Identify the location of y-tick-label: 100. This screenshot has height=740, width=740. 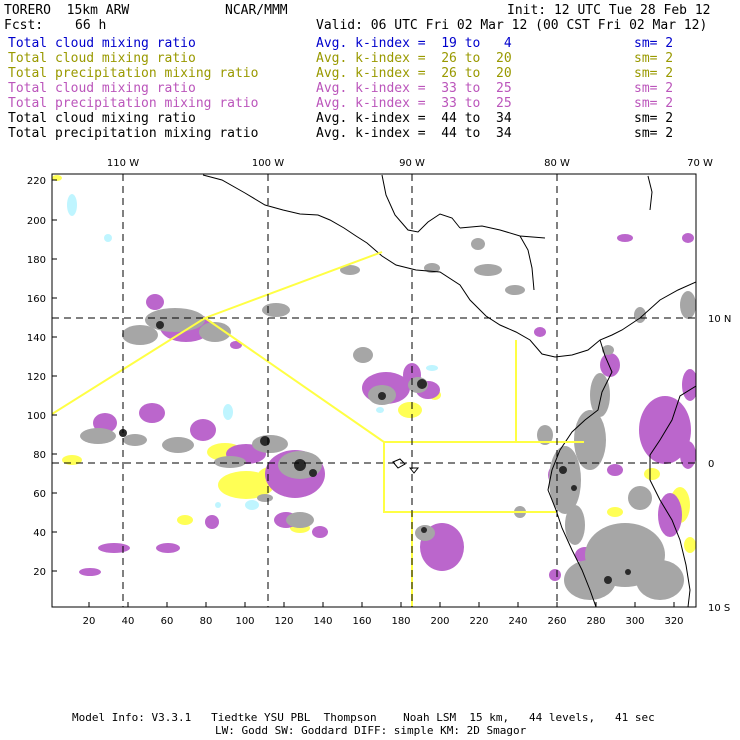
(36, 416).